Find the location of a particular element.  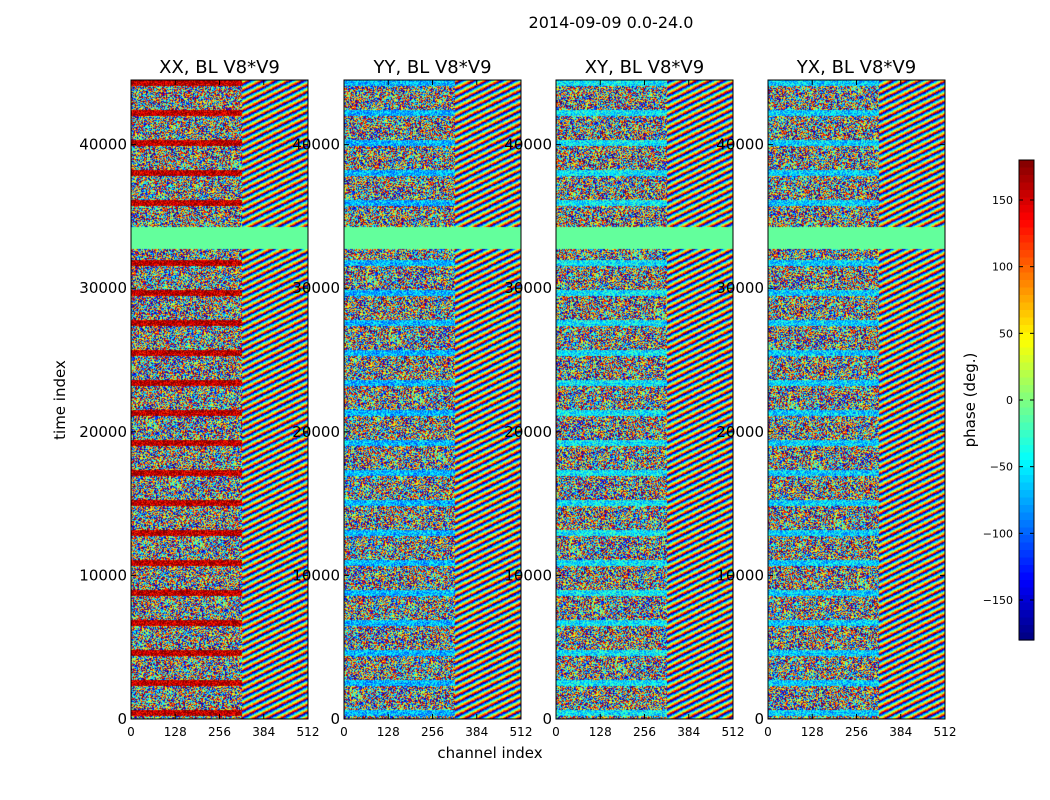

colorbar-tick-label: −50 is located at coordinates (1001, 467).